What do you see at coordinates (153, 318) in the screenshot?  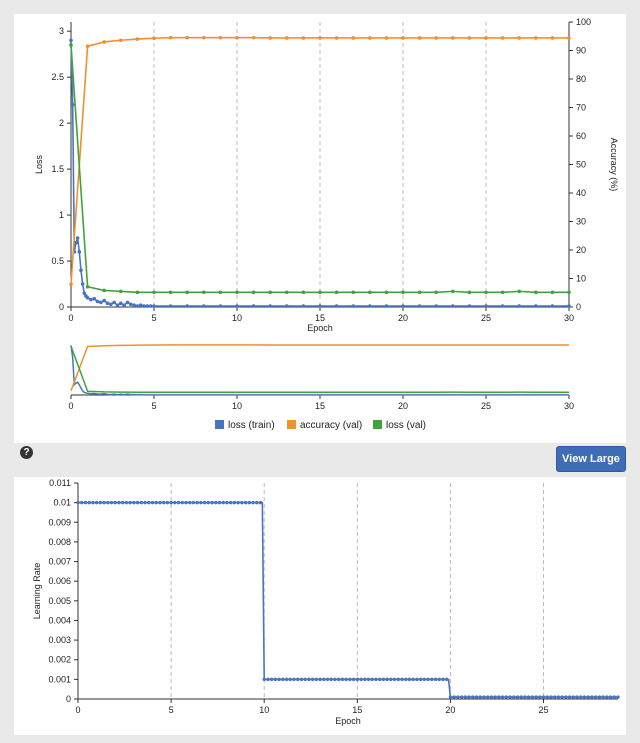 I see `x-tick-label: 5` at bounding box center [153, 318].